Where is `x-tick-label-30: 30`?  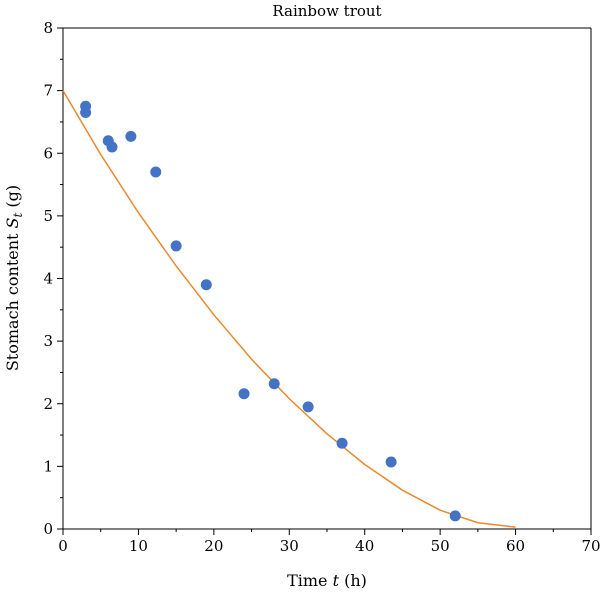 x-tick-label-30: 30 is located at coordinates (289, 546).